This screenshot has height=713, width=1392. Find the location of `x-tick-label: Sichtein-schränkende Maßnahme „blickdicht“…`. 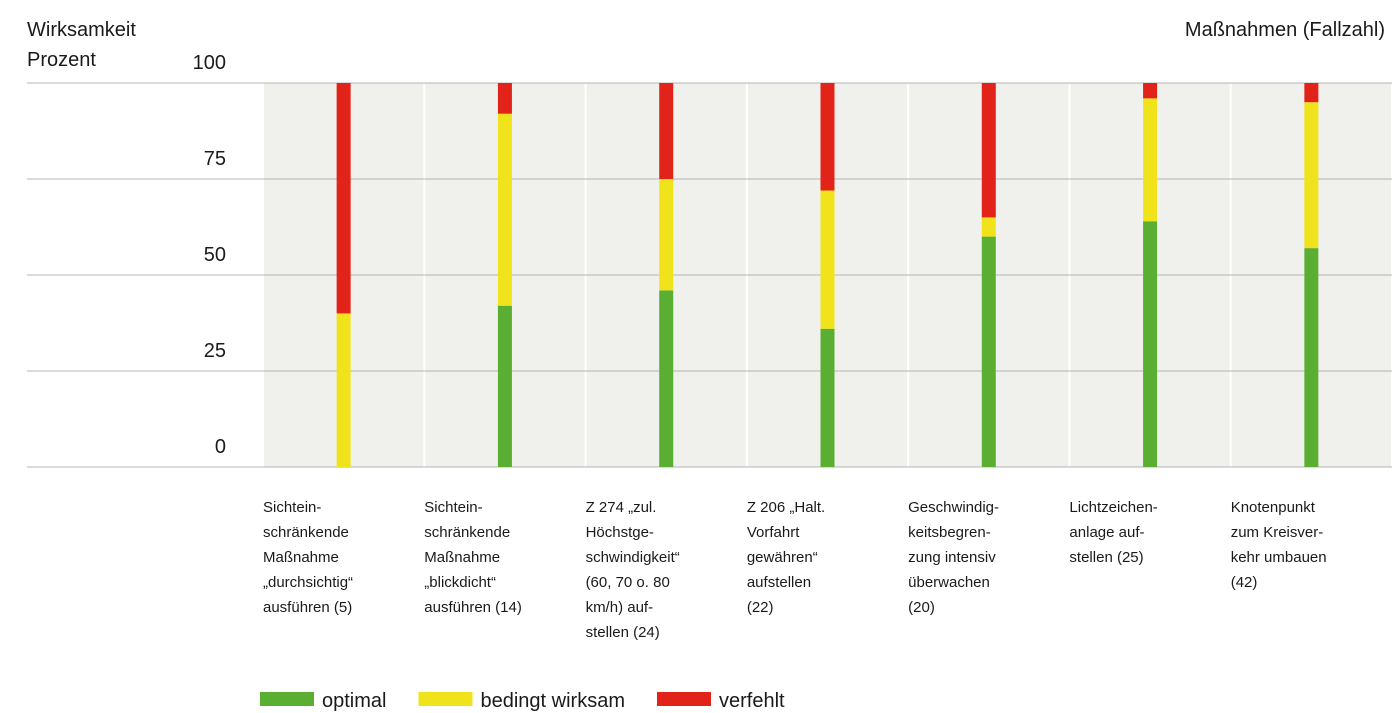

x-tick-label: Sichtein-schränkende Maßnahme „blickdicht“… is located at coordinates (473, 557).